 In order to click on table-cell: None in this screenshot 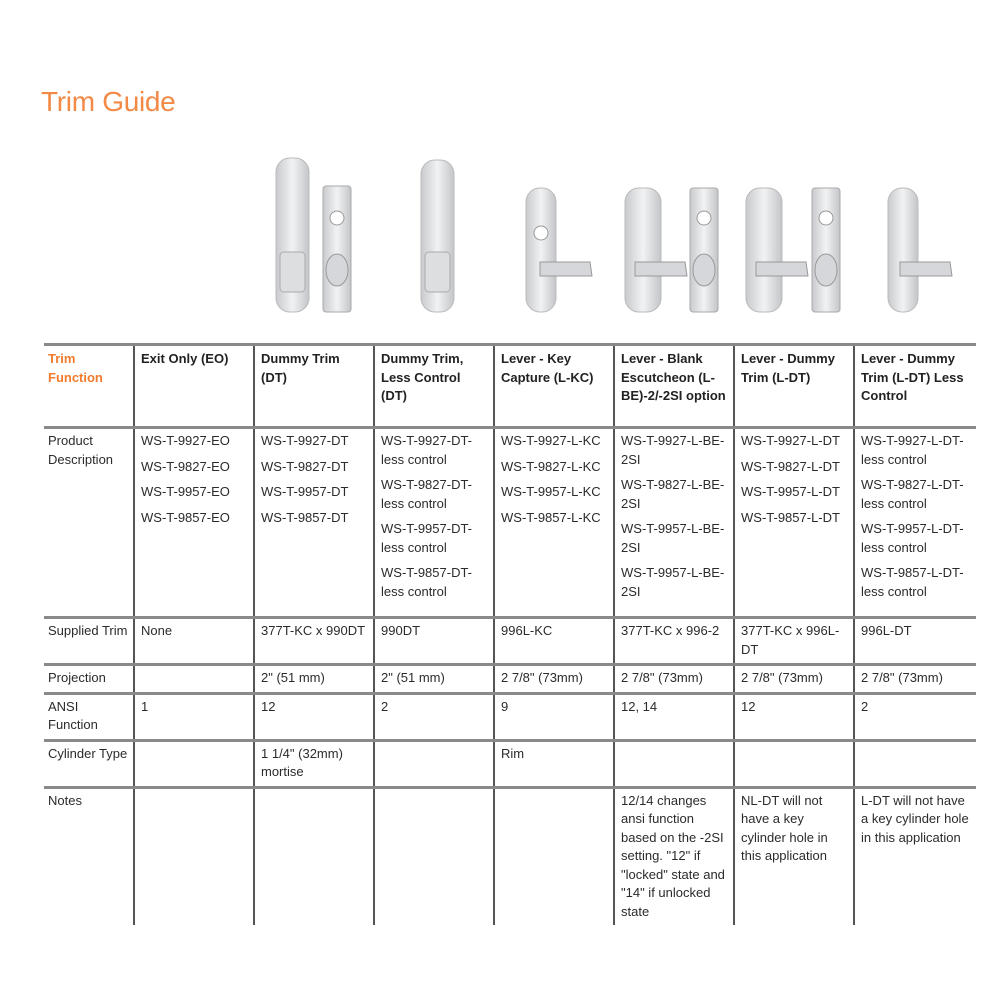, I will do `click(193, 640)`.